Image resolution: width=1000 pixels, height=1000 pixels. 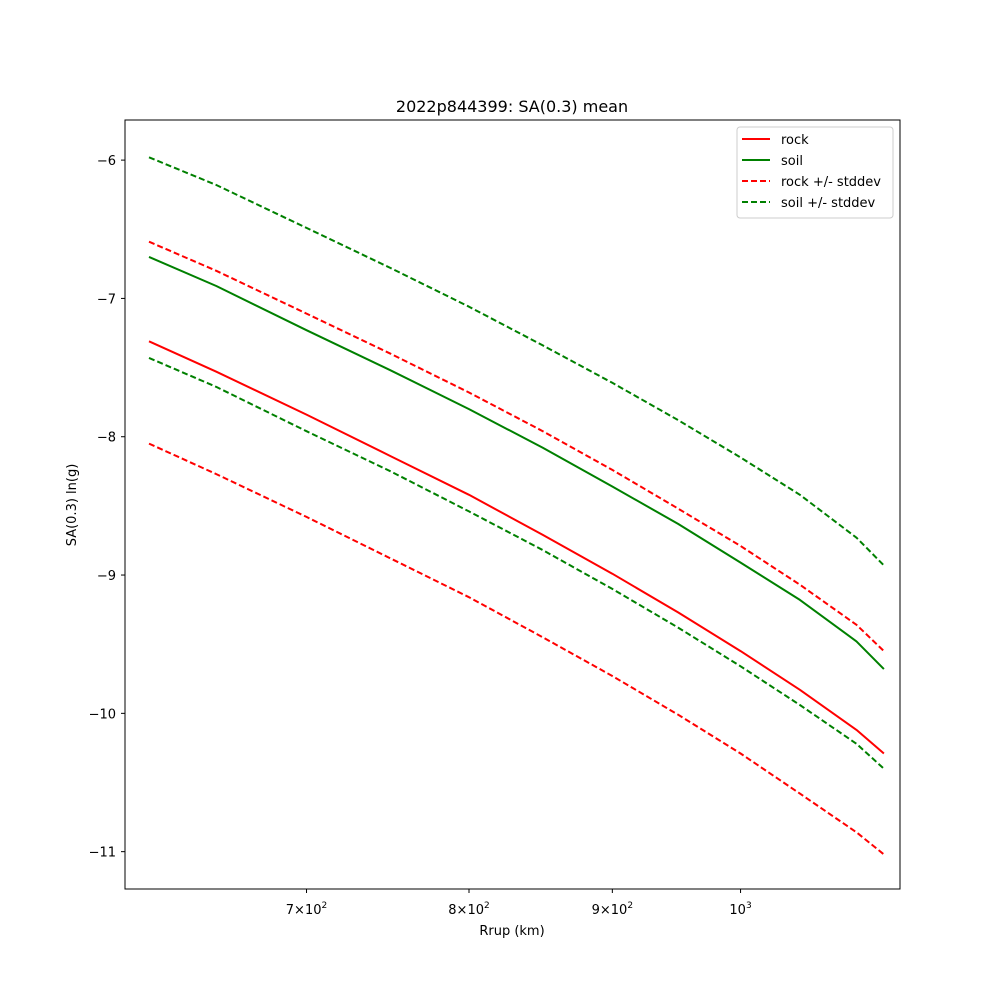 I want to click on y-tick-label-4: −10, so click(x=102, y=714).